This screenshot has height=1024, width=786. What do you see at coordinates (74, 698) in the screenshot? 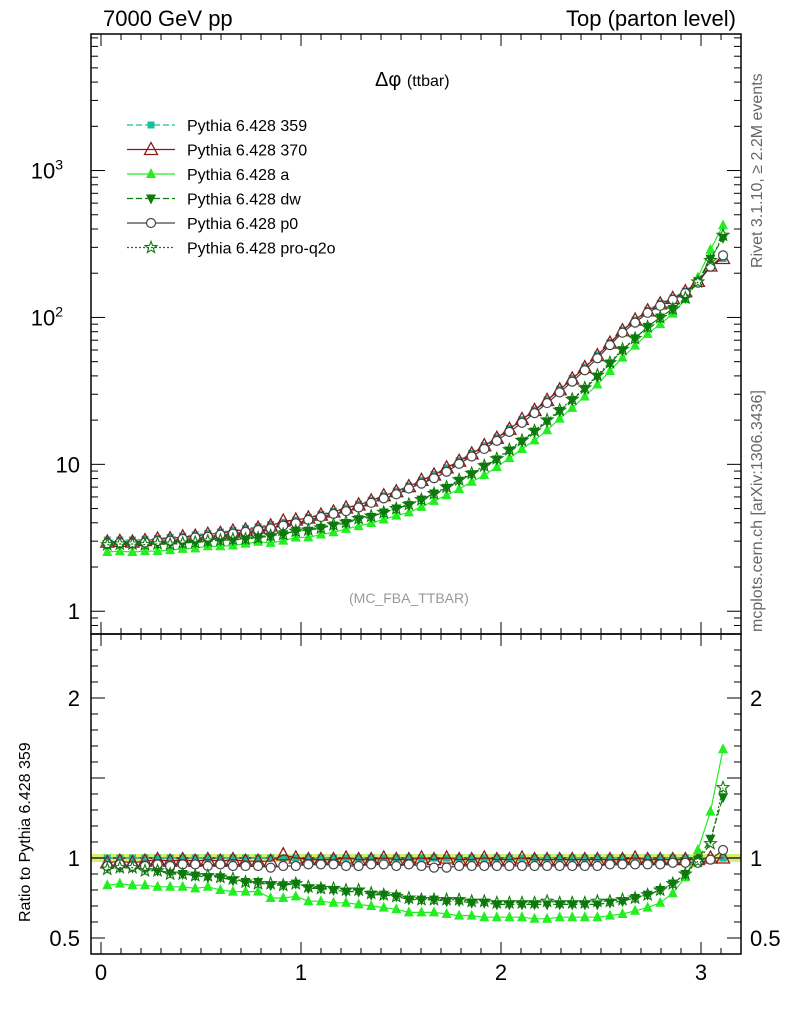
I see `ratio-y-tick-label: 2` at bounding box center [74, 698].